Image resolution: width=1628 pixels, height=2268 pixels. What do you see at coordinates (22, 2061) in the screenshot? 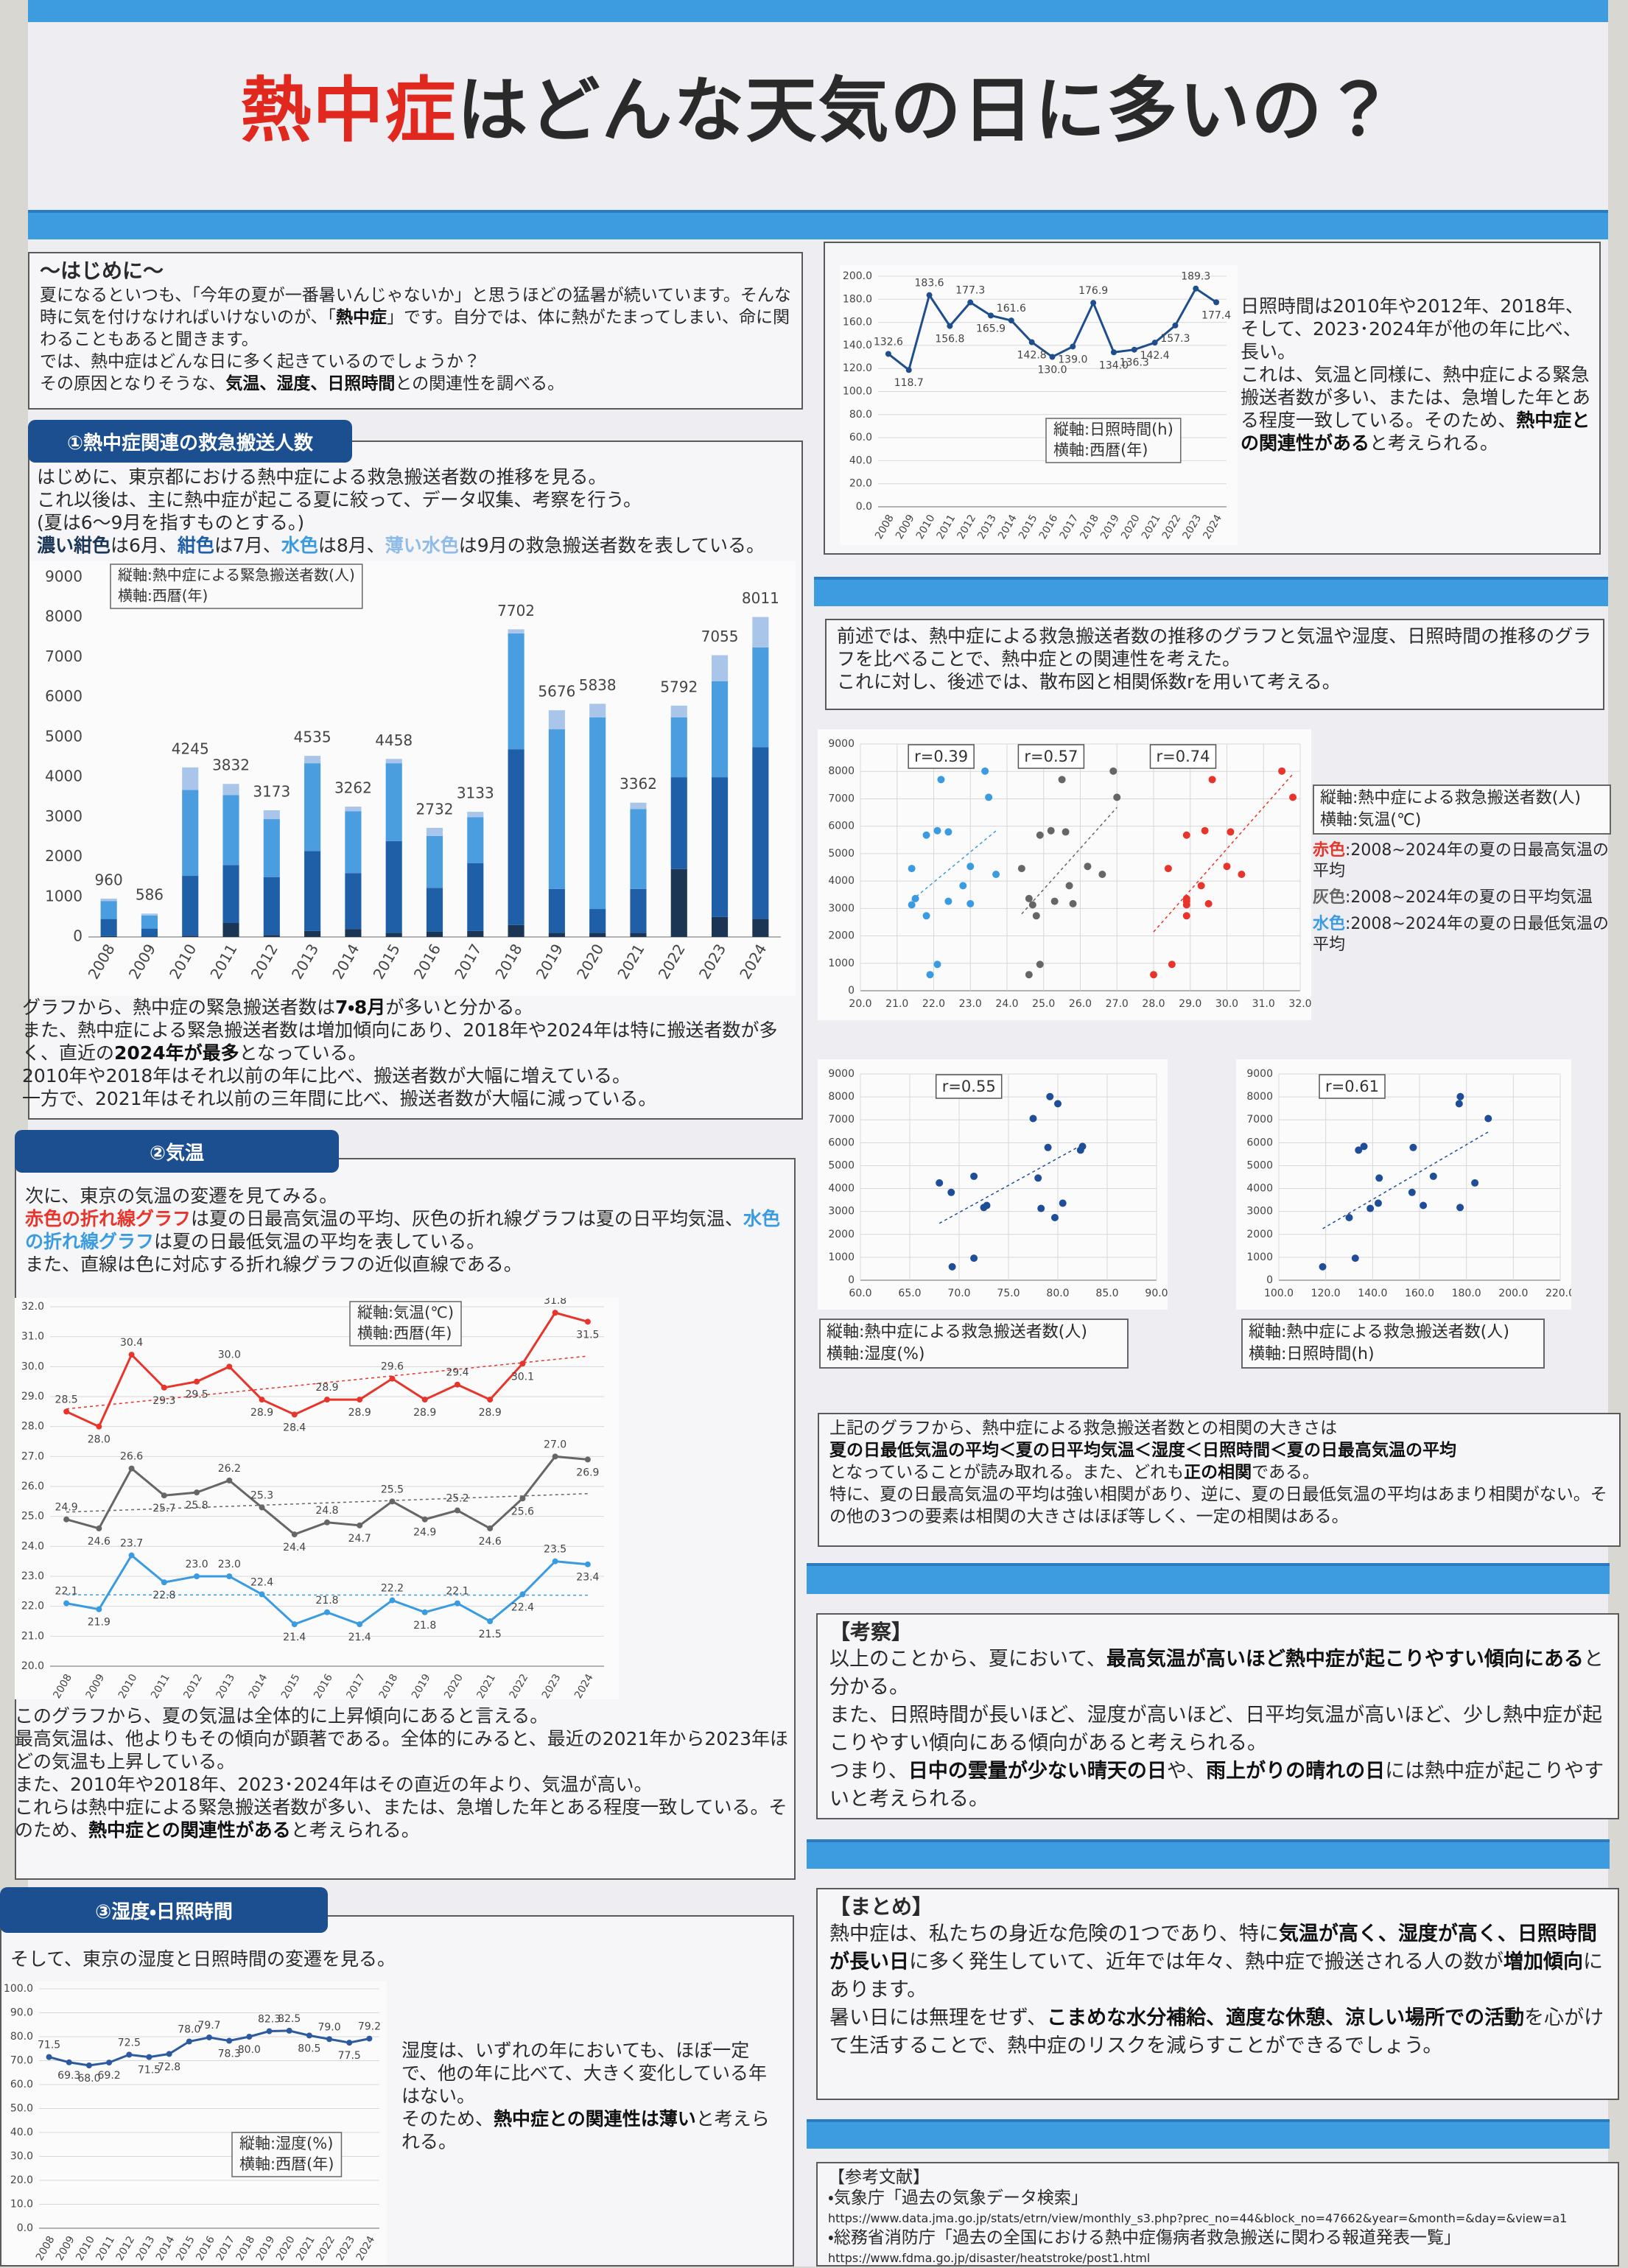
I see `y-tick-label: 70.0` at bounding box center [22, 2061].